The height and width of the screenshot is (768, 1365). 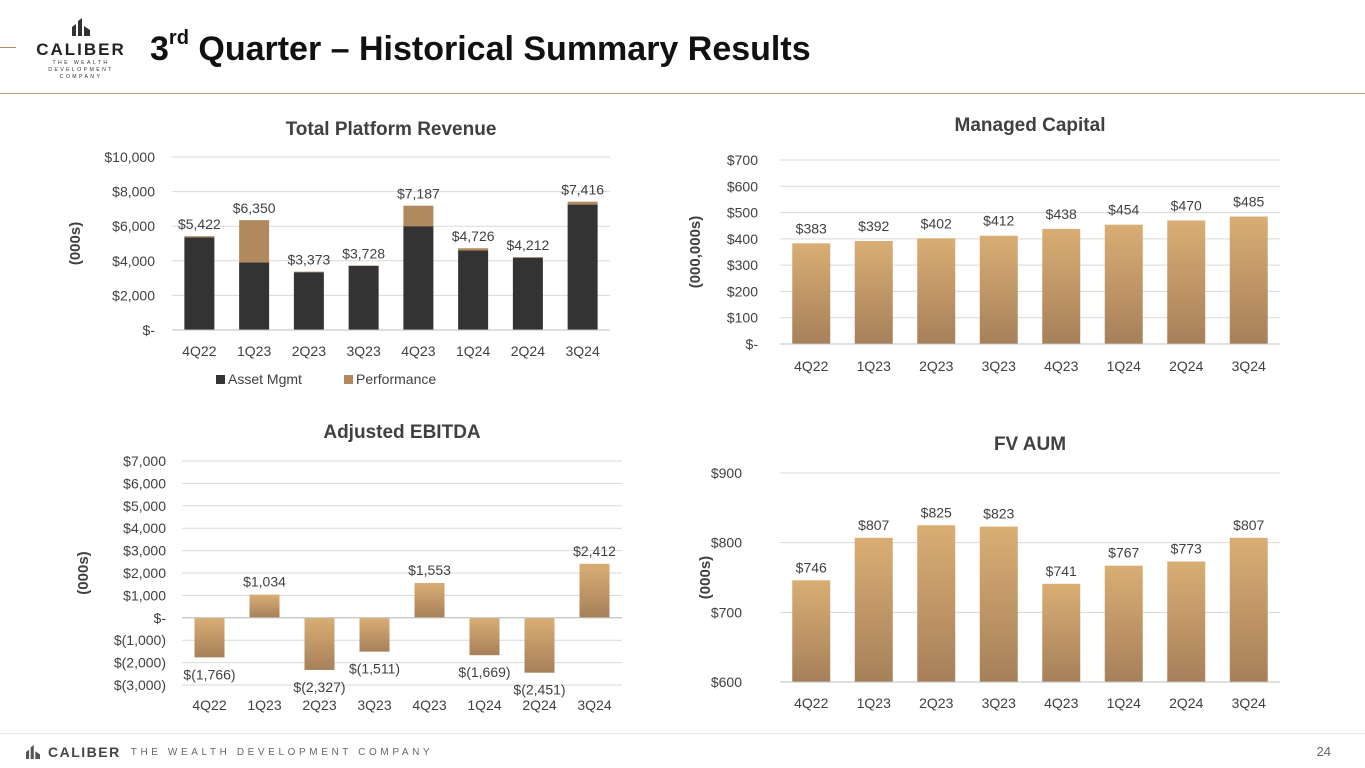 What do you see at coordinates (402, 432) in the screenshot?
I see `chart-title: Adjusted EBITDA` at bounding box center [402, 432].